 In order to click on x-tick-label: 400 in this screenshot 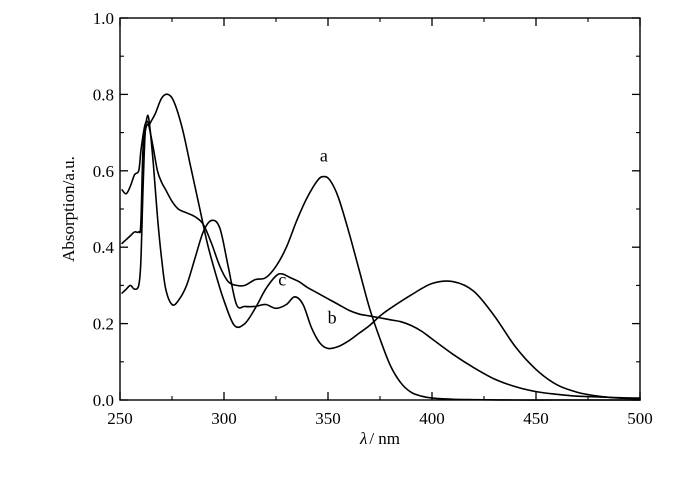, I will do `click(432, 418)`.